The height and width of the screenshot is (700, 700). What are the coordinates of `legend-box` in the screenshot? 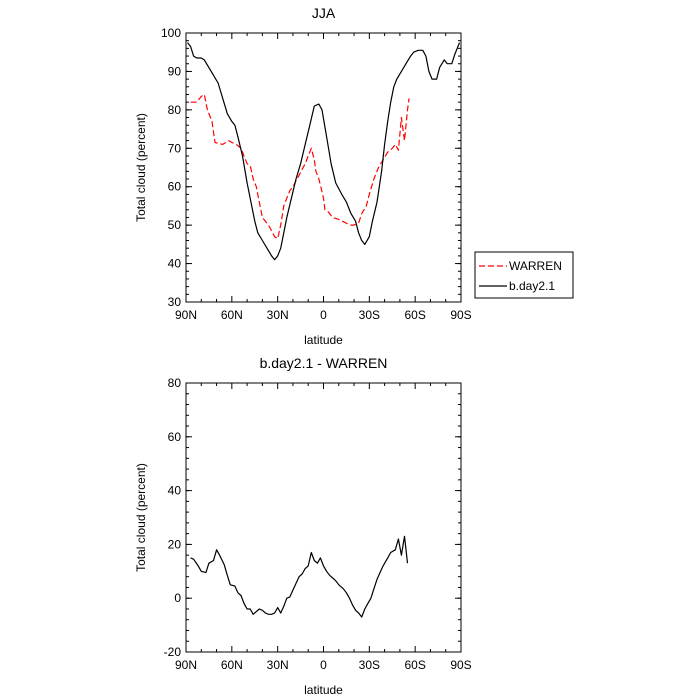 It's located at (524, 275).